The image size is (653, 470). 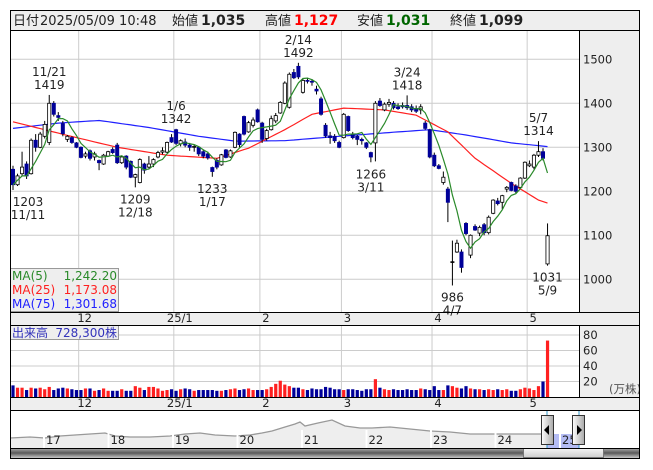 What do you see at coordinates (563, 441) in the screenshot?
I see `navigator-selection` at bounding box center [563, 441].